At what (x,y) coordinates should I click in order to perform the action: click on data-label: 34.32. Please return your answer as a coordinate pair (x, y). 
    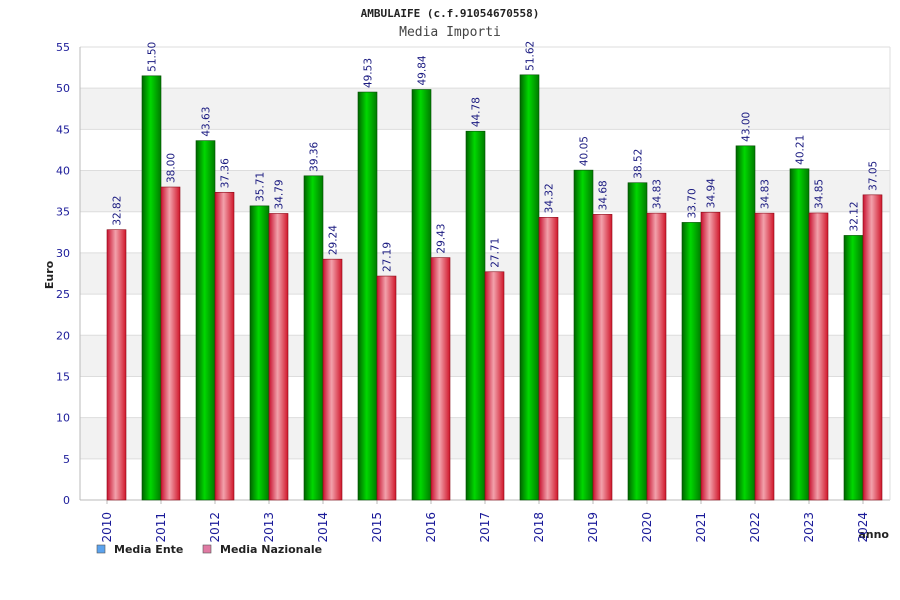
    Looking at the image, I should click on (550, 198).